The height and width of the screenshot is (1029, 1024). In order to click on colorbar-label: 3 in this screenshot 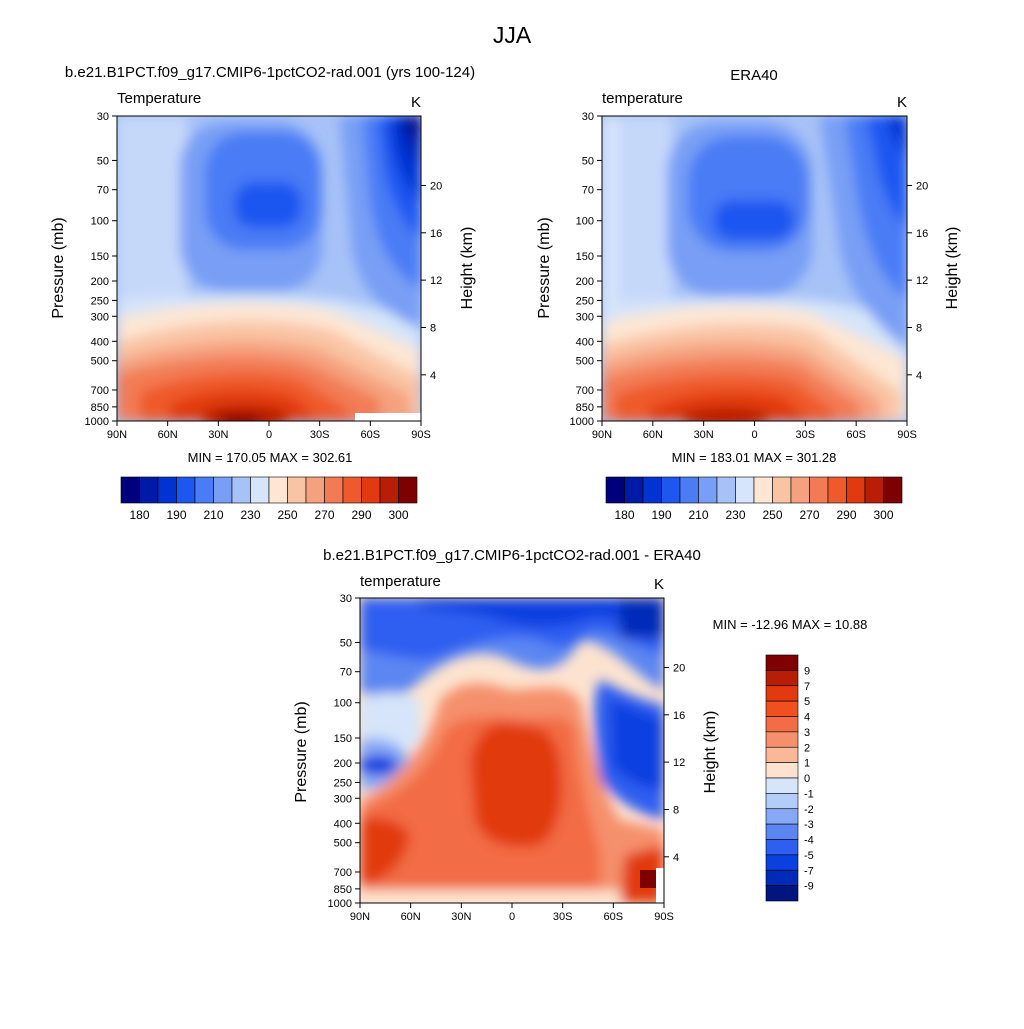, I will do `click(807, 733)`.